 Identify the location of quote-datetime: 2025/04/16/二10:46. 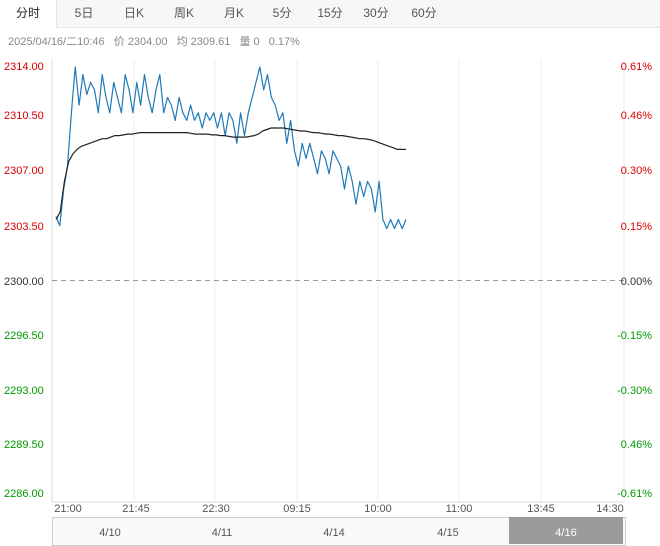
(56, 42).